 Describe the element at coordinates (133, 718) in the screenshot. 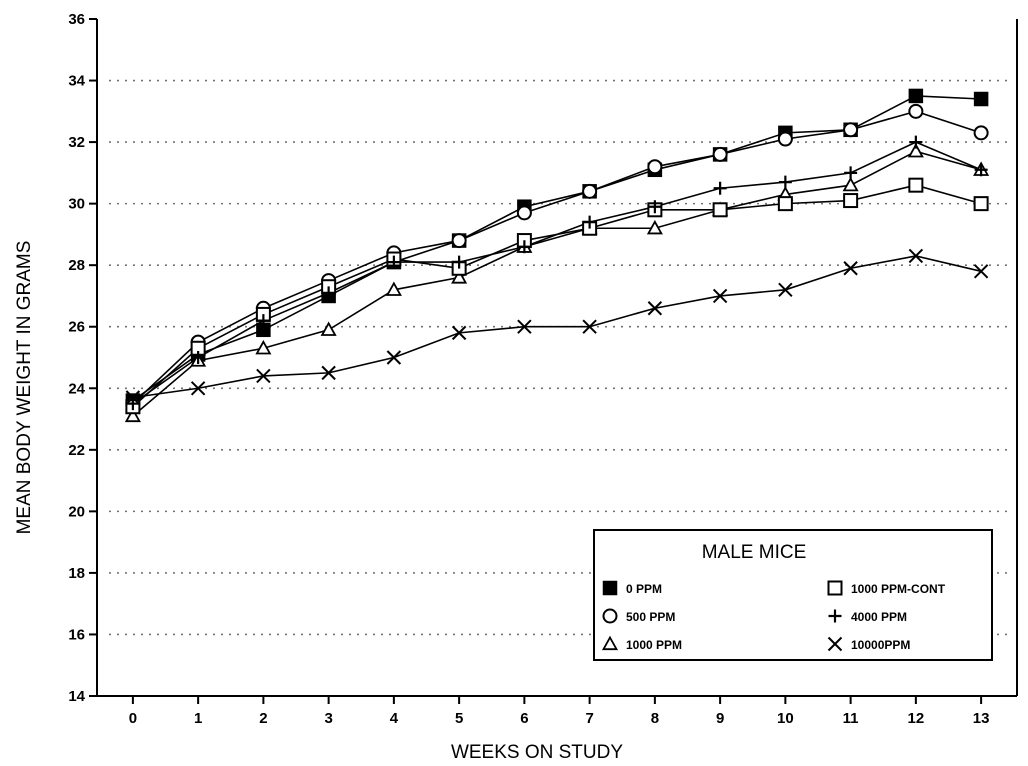

I see `x-tick-label: 0` at that location.